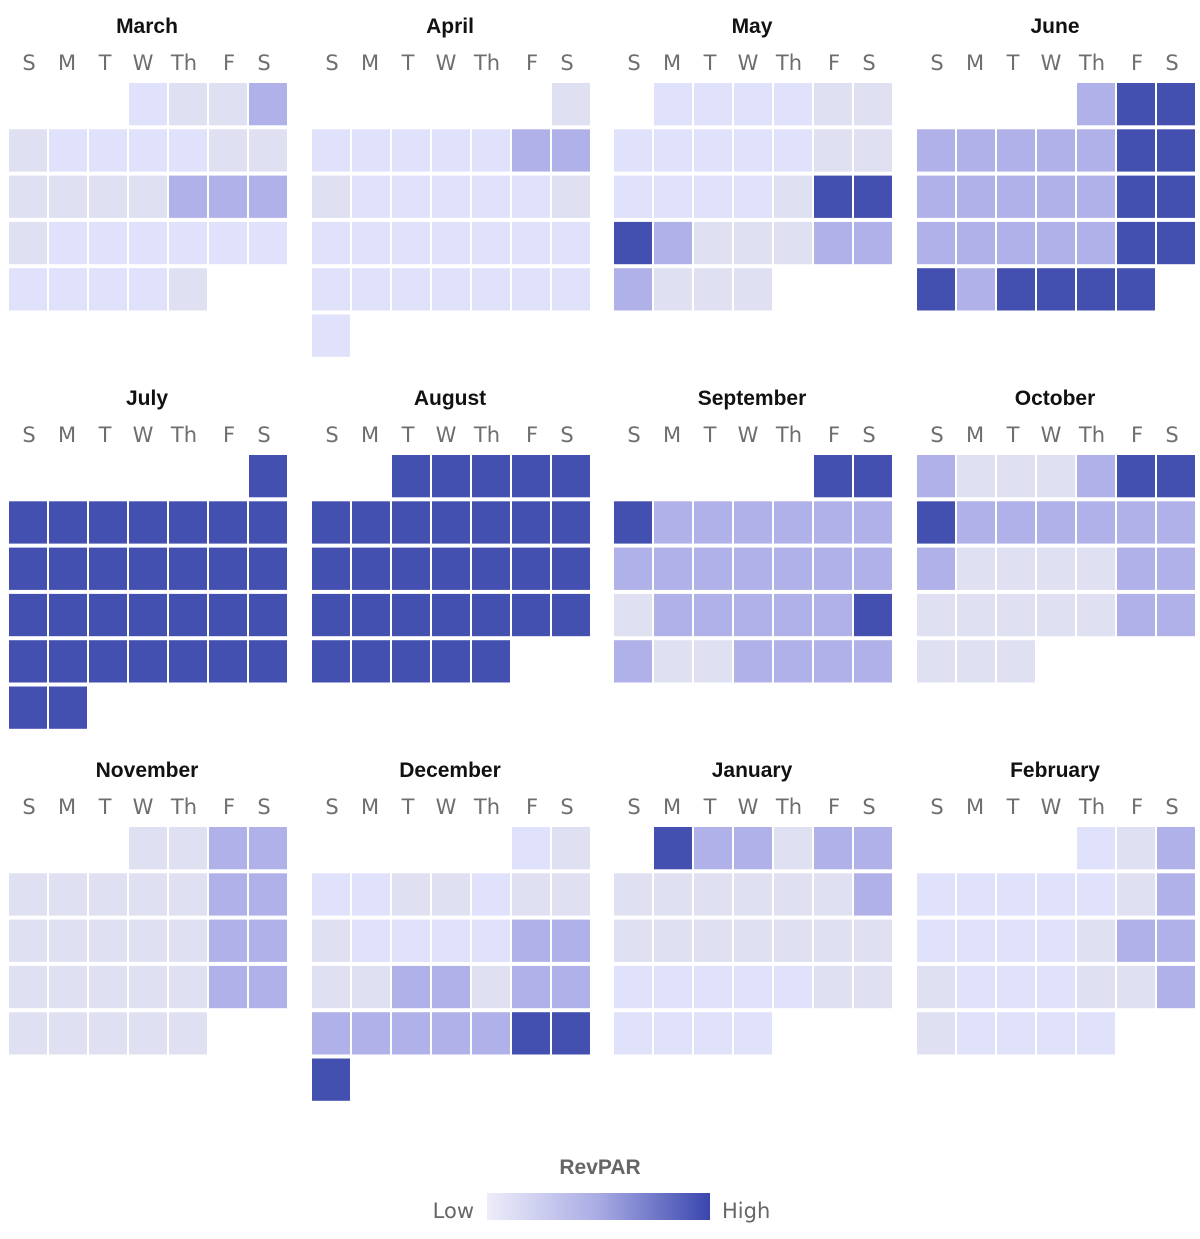 The image size is (1200, 1239). I want to click on month-title: November, so click(147, 770).